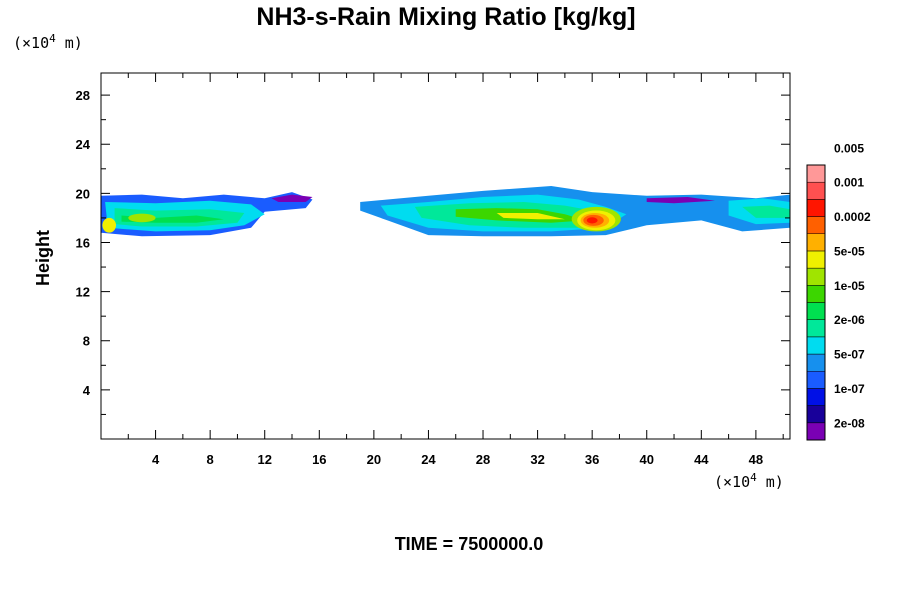  What do you see at coordinates (142, 218) in the screenshot?
I see `left-lime-streak` at bounding box center [142, 218].